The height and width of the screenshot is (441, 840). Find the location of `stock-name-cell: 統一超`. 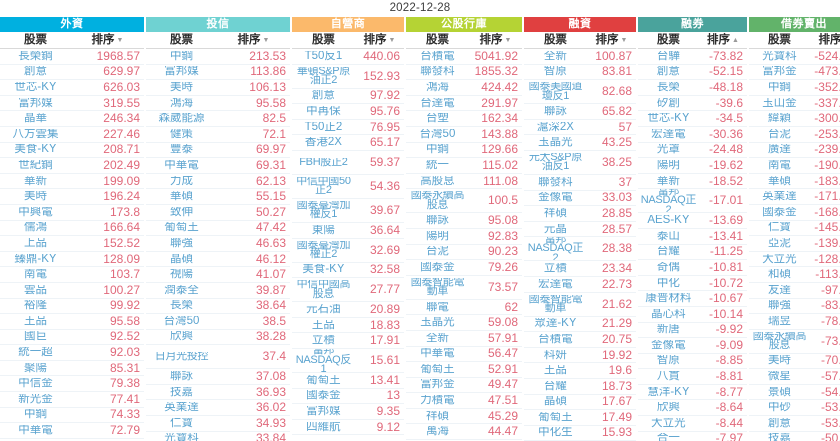

stock-name-cell: 統一超 is located at coordinates (35, 353).